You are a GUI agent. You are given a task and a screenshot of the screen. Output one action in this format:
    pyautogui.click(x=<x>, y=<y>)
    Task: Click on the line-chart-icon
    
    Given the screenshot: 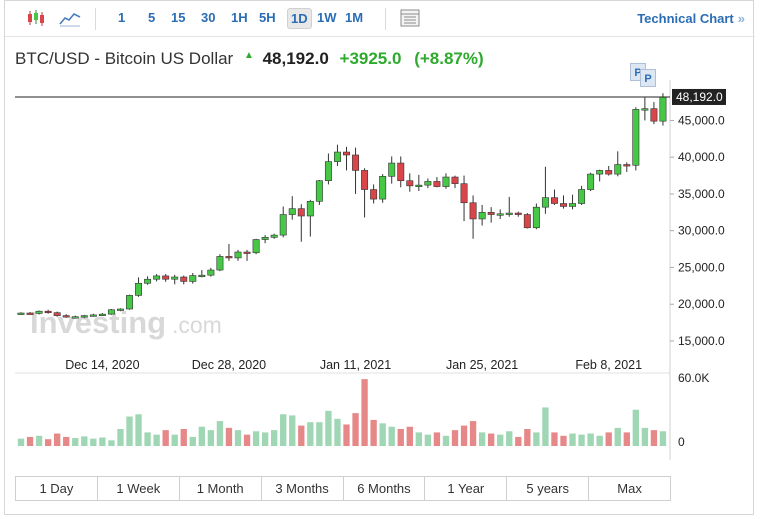 What is the action you would take?
    pyautogui.click(x=70, y=18)
    